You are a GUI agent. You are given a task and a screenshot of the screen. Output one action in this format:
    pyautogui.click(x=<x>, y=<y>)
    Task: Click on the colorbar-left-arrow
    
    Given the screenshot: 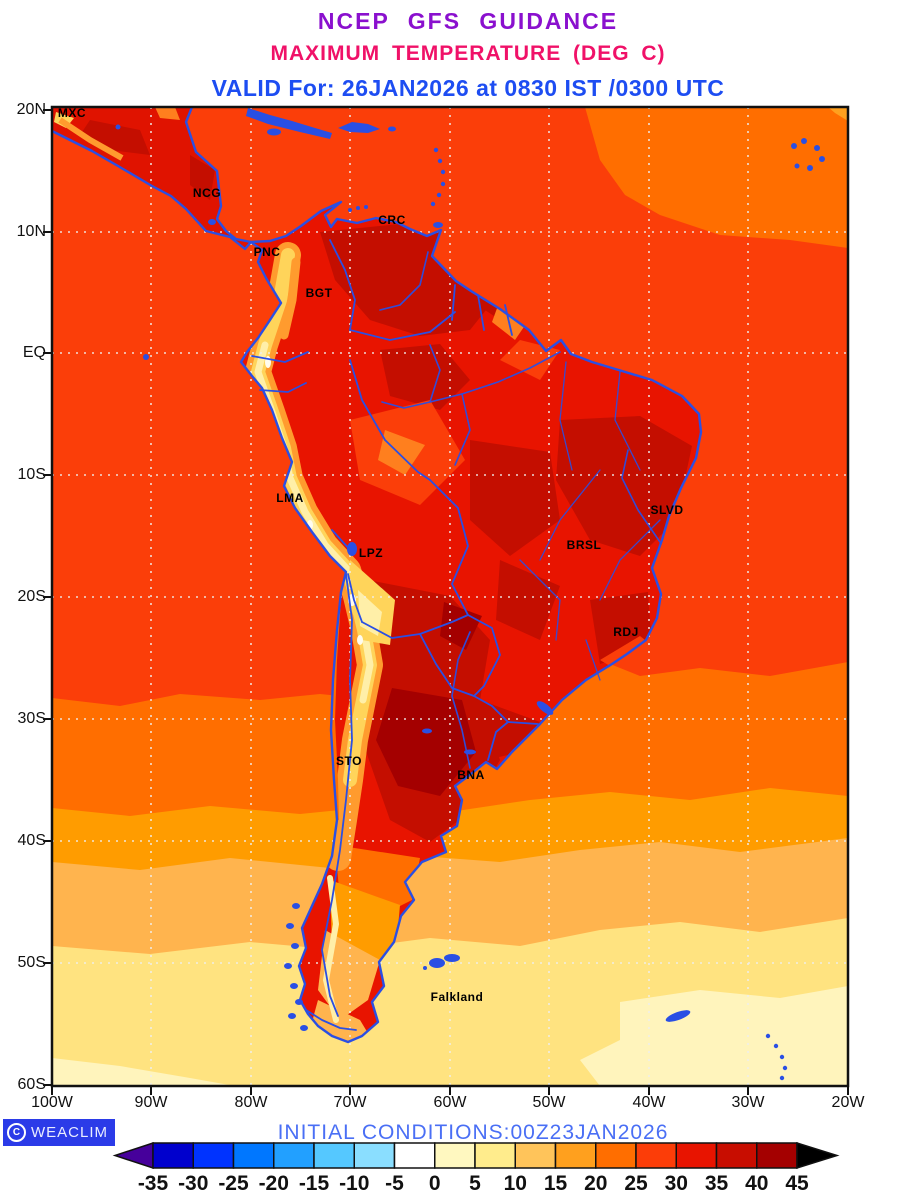 What is the action you would take?
    pyautogui.click(x=133, y=1155)
    